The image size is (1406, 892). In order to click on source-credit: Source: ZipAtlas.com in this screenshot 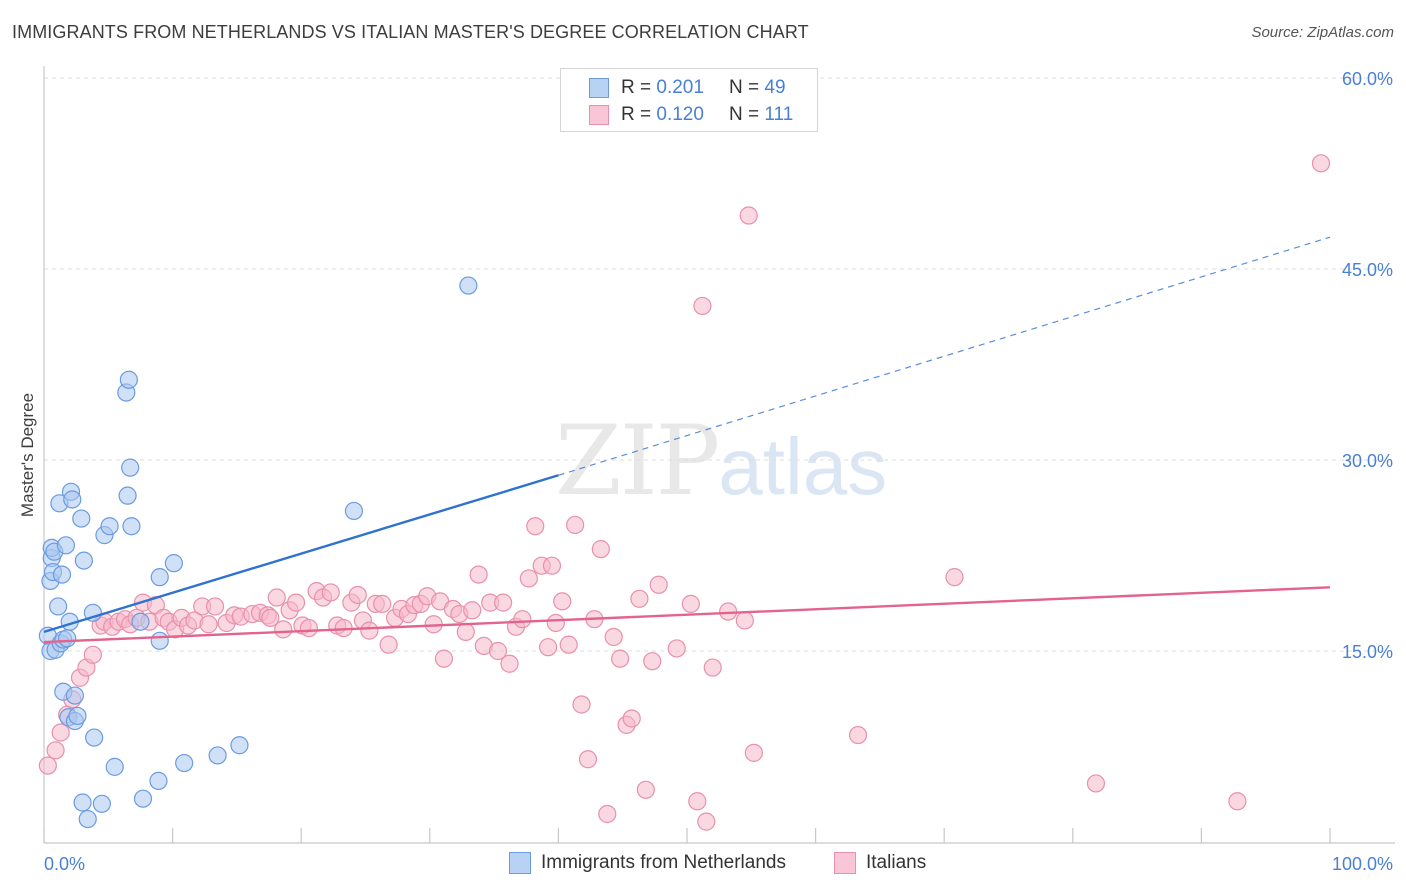, I will do `click(1322, 32)`.